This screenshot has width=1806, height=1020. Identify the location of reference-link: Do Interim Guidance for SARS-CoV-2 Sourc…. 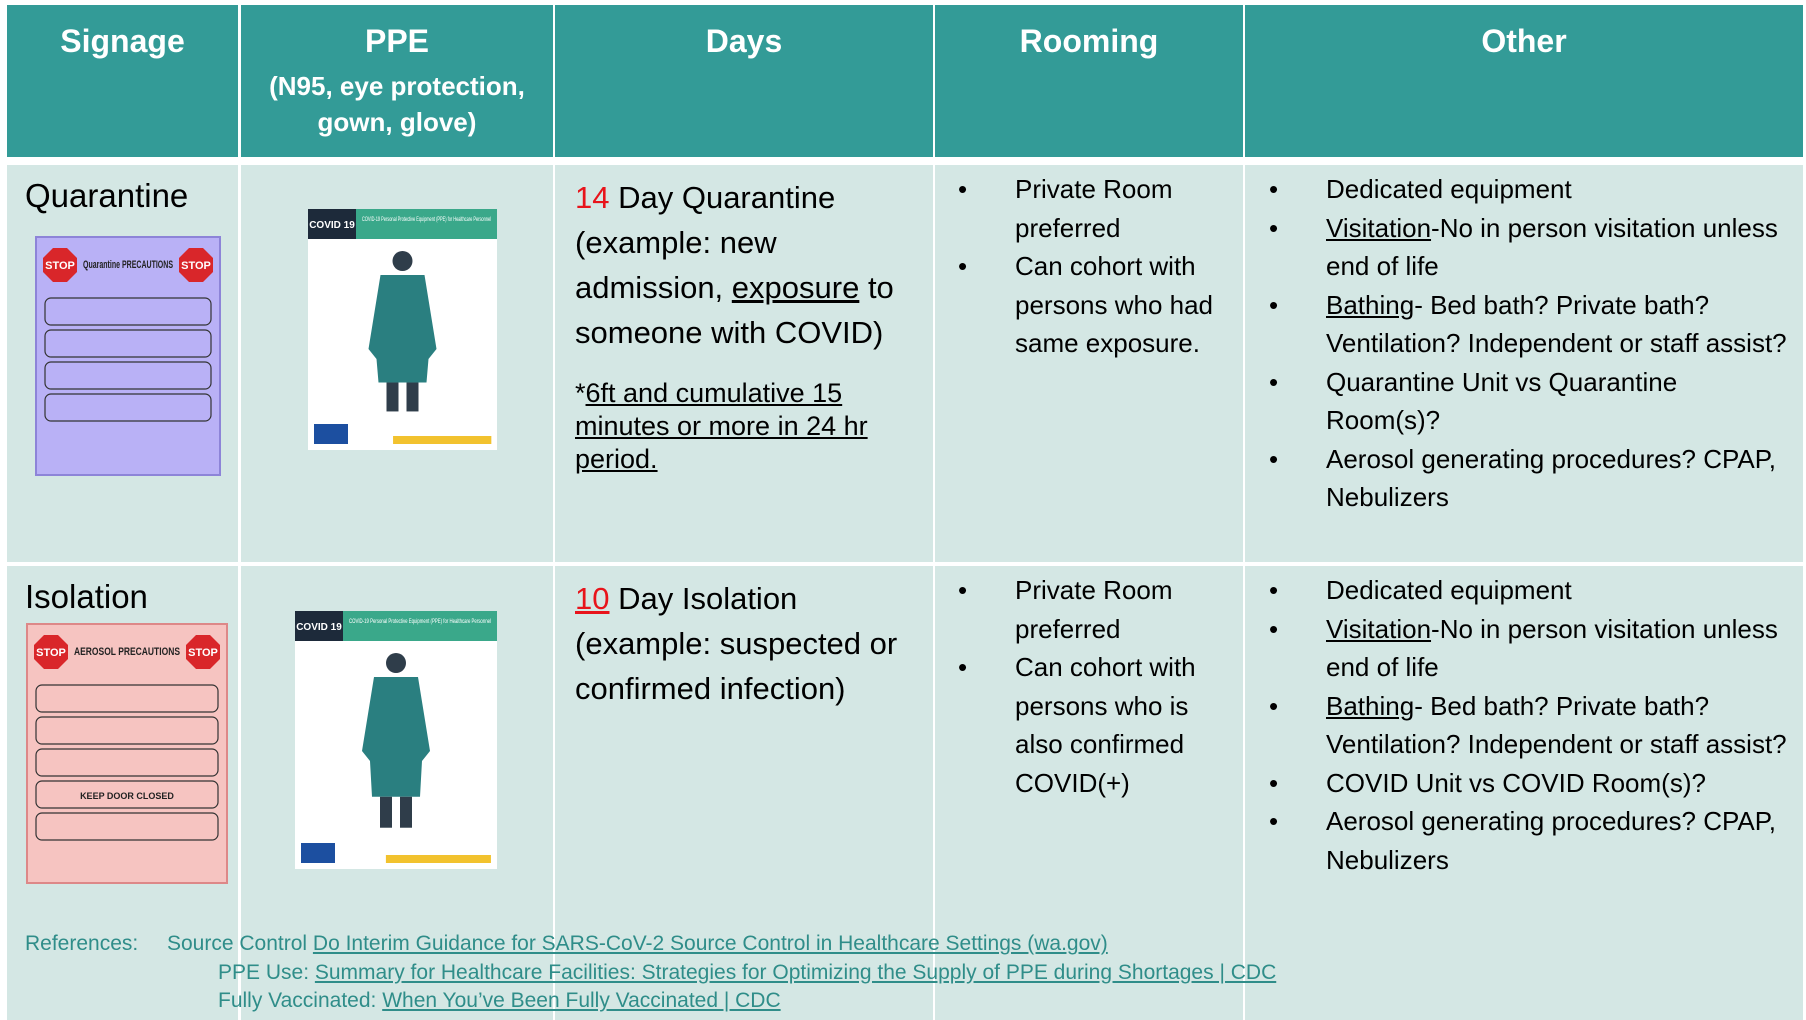
(710, 943).